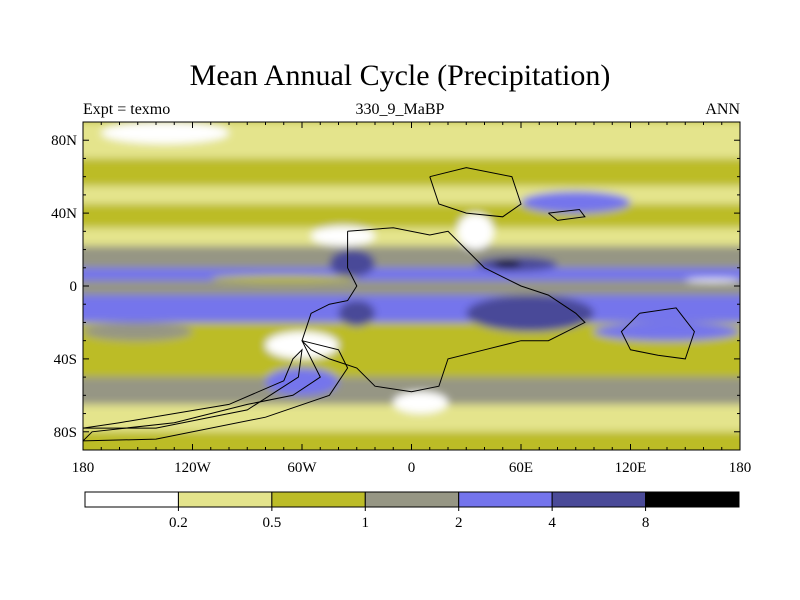 This screenshot has width=800, height=600. What do you see at coordinates (302, 468) in the screenshot?
I see `x-tick-label: 60W` at bounding box center [302, 468].